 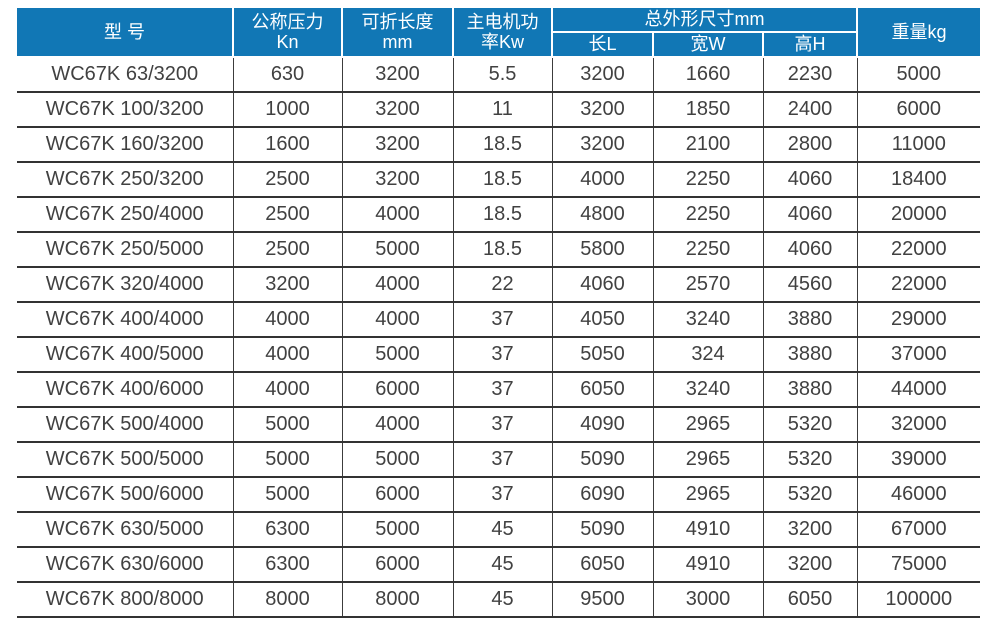 I want to click on header-model: 型 号, so click(x=125, y=33).